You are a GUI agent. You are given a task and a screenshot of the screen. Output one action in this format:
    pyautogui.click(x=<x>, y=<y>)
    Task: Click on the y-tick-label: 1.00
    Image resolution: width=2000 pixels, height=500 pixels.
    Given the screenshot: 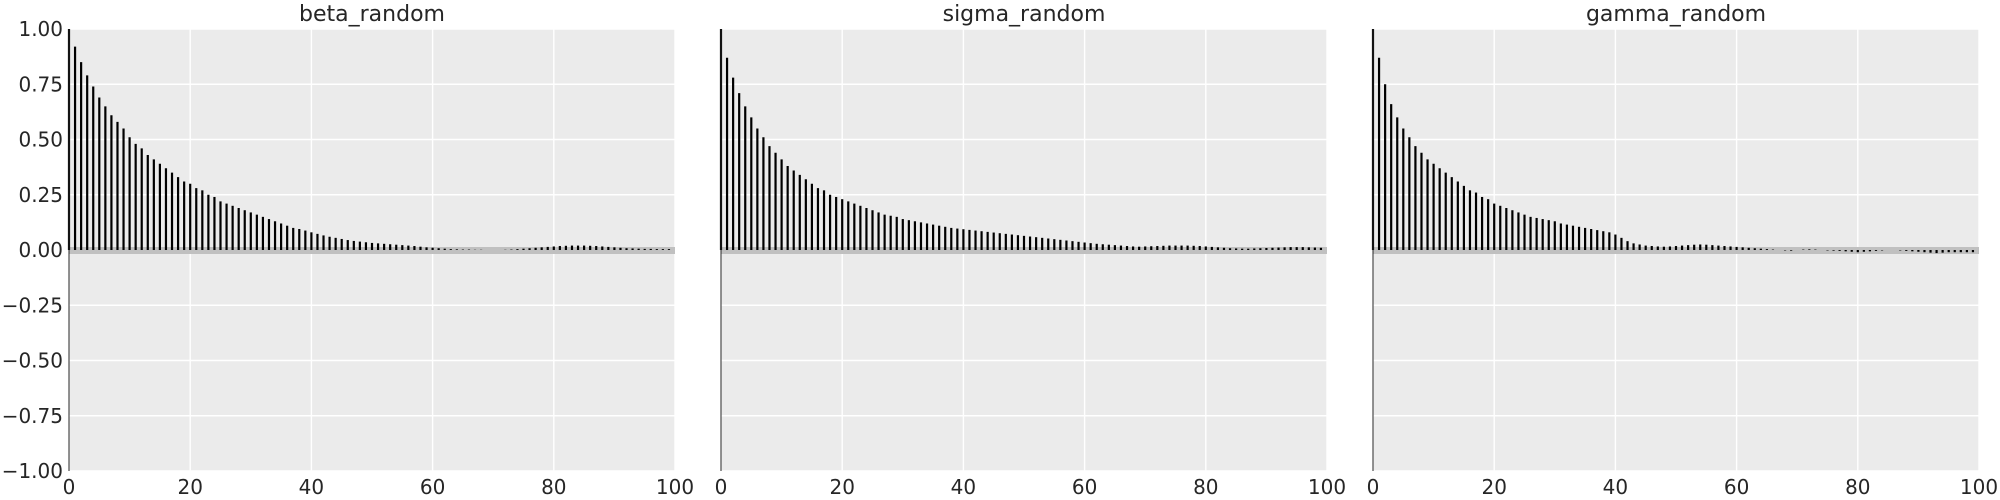 What is the action you would take?
    pyautogui.click(x=40, y=29)
    